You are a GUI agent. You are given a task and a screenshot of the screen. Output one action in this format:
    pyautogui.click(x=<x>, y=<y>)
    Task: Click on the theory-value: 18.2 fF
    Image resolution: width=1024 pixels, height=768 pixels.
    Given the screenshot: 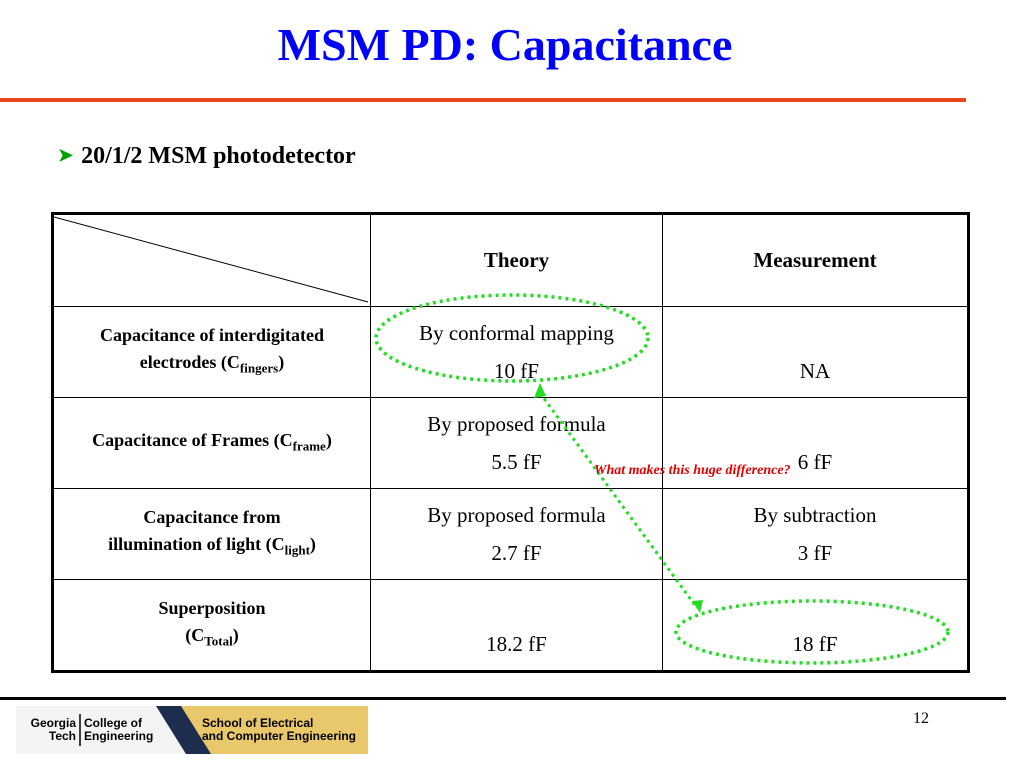 What is the action you would take?
    pyautogui.click(x=516, y=644)
    